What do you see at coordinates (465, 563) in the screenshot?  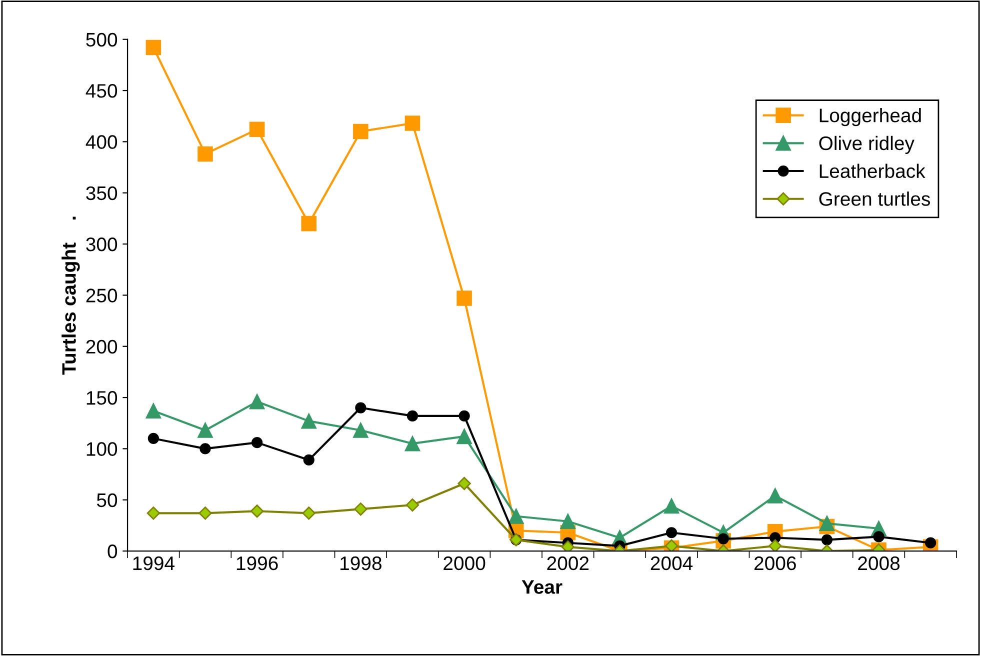 I see `x-tick-label: 2000` at bounding box center [465, 563].